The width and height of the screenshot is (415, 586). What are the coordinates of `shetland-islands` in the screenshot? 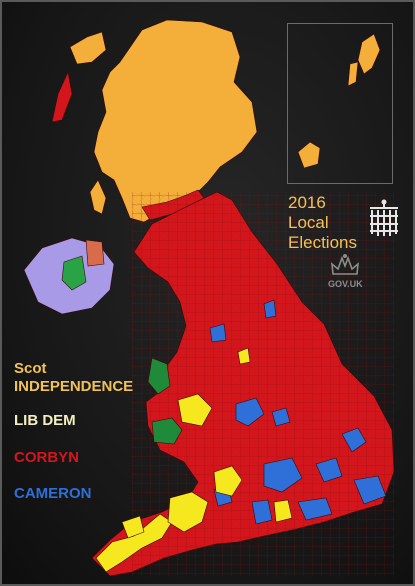 It's located at (369, 54).